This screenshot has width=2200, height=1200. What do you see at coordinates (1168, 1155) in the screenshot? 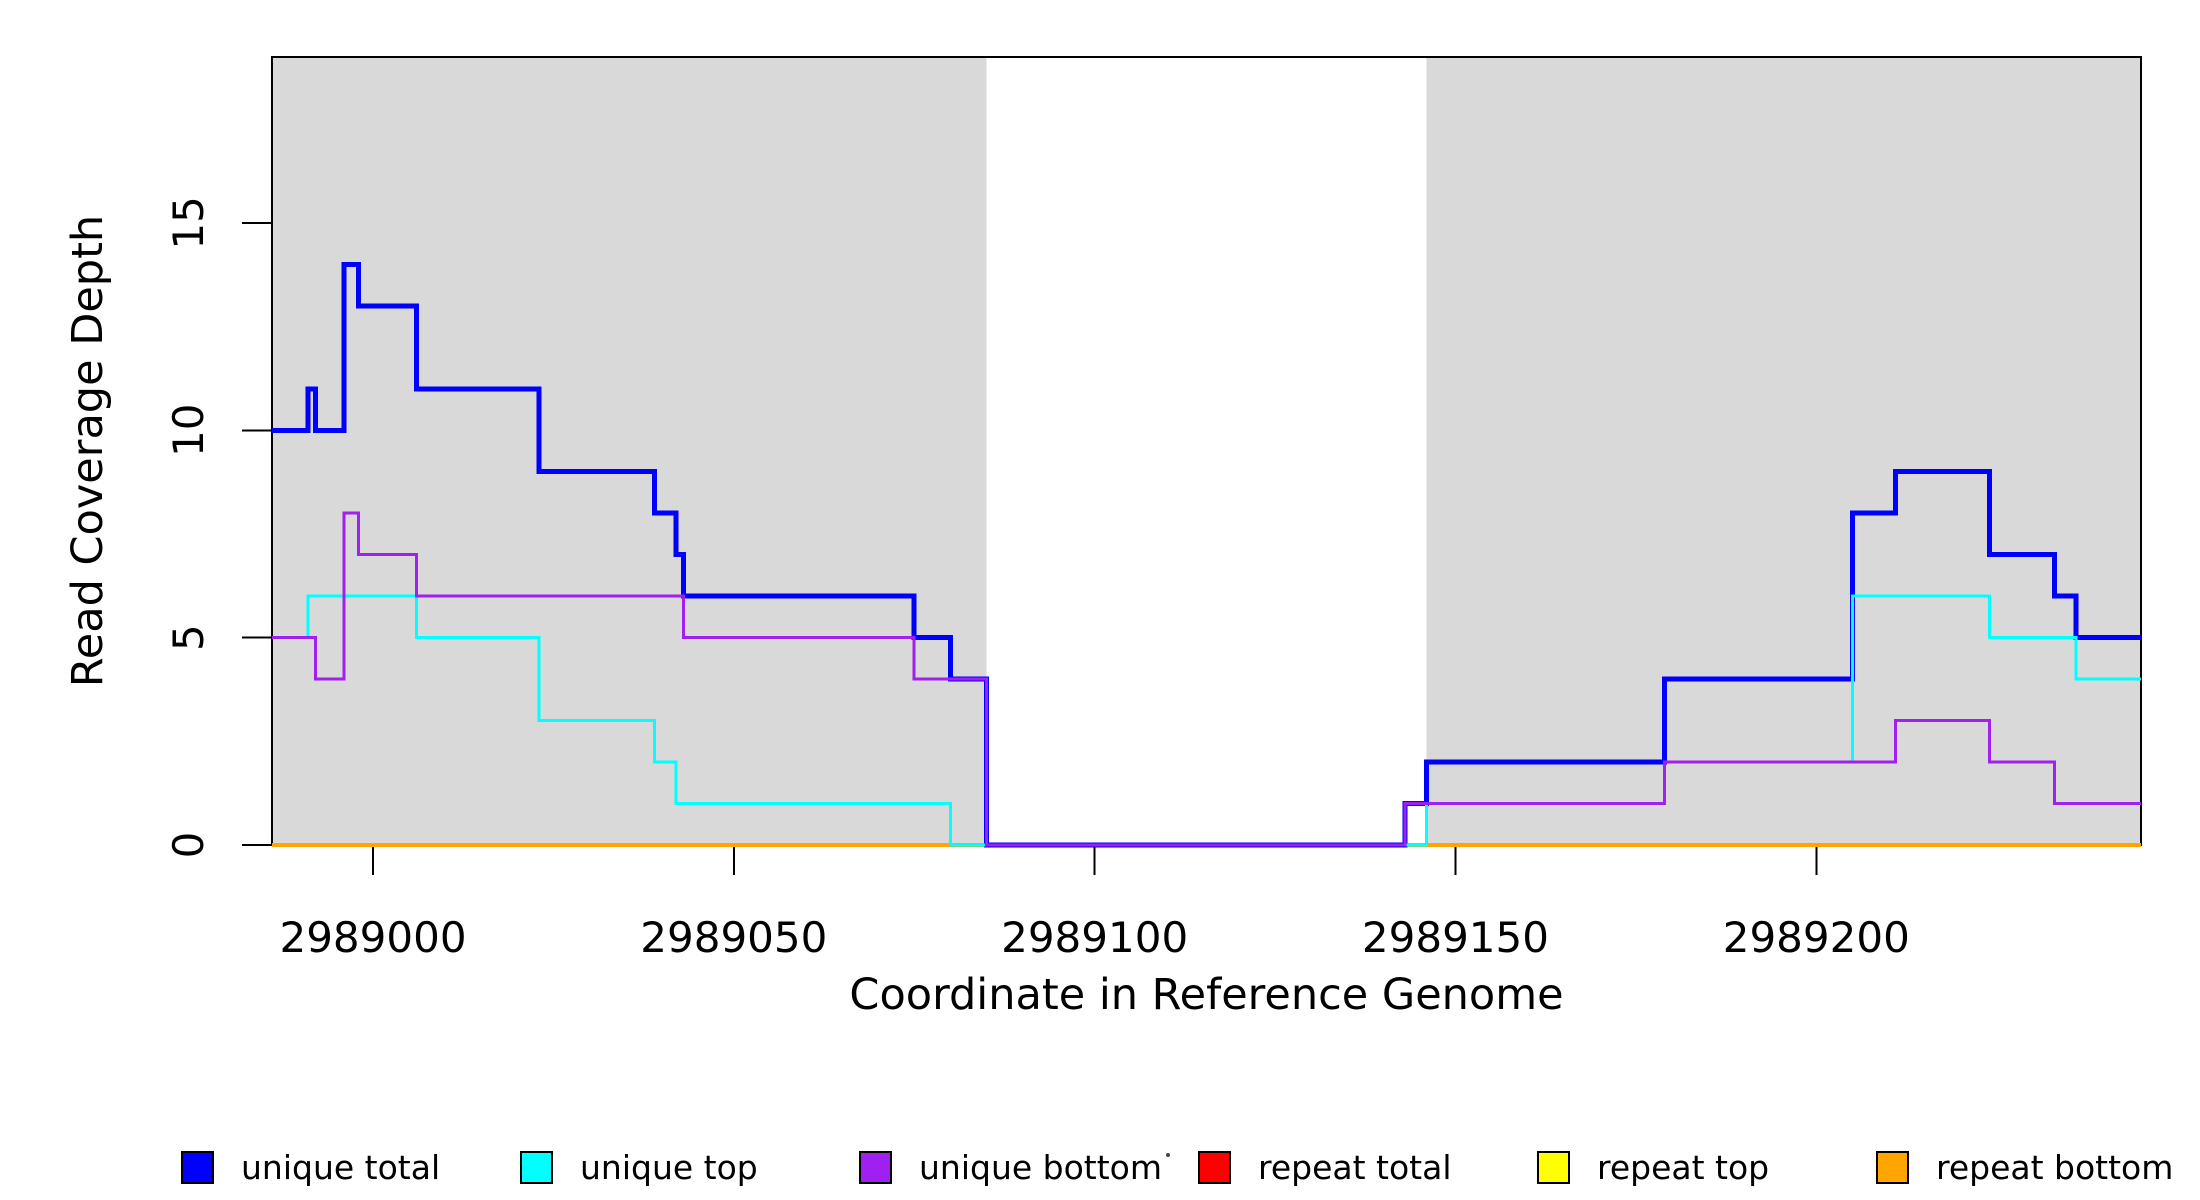
I see `stray-dot` at bounding box center [1168, 1155].